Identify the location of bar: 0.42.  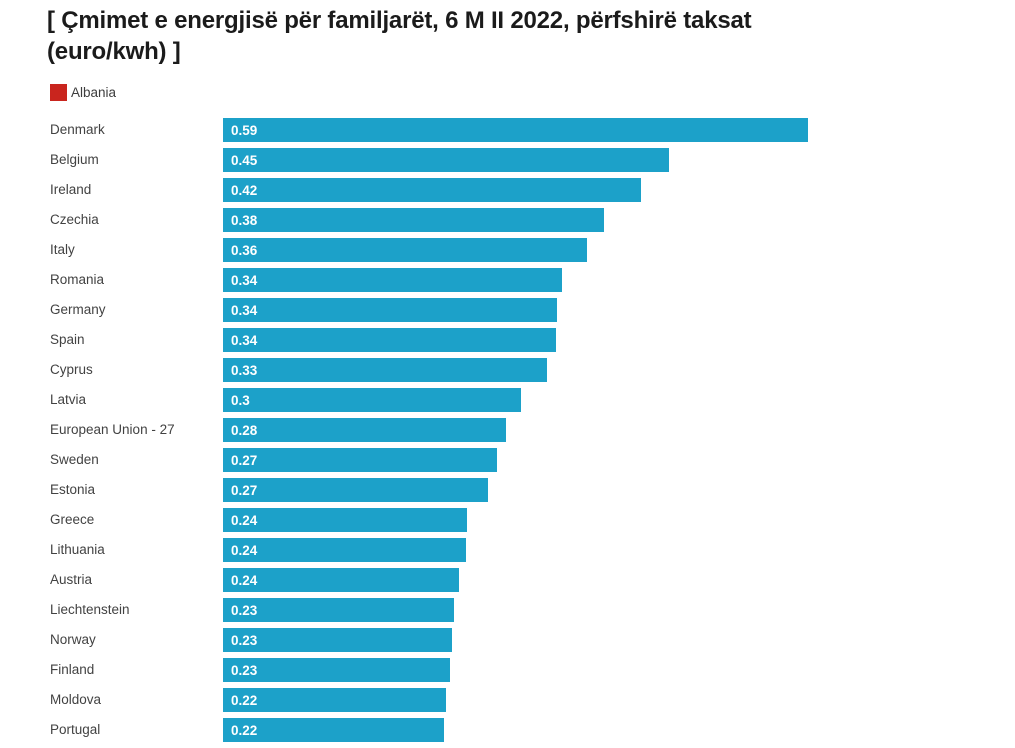
(432, 190).